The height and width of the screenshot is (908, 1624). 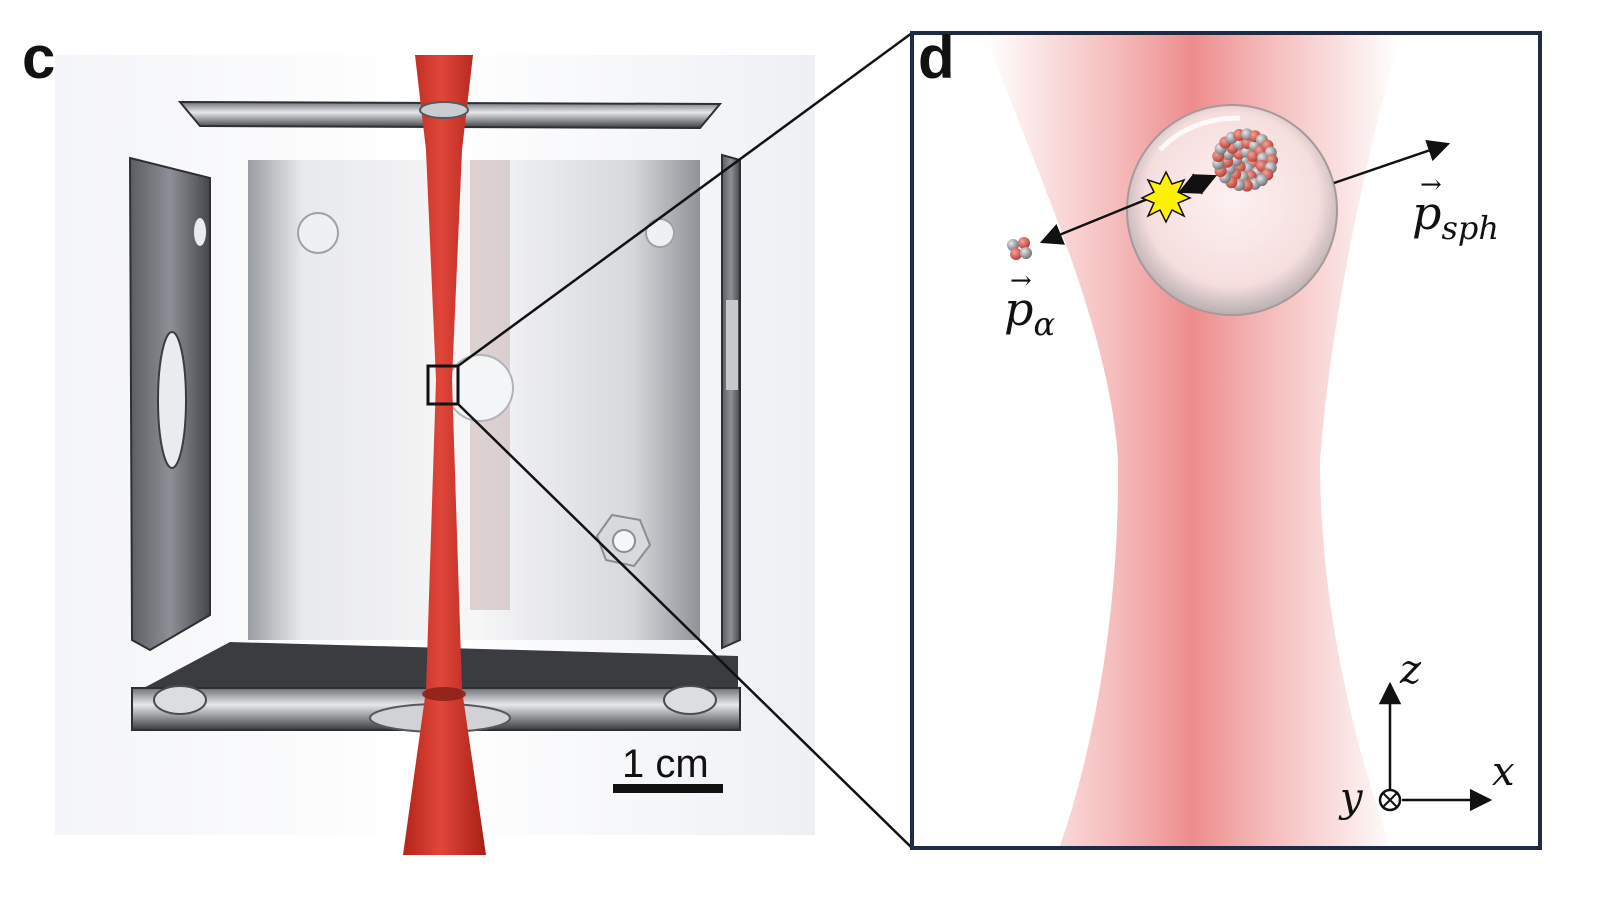 I want to click on bottom-bolt-right, so click(x=690, y=700).